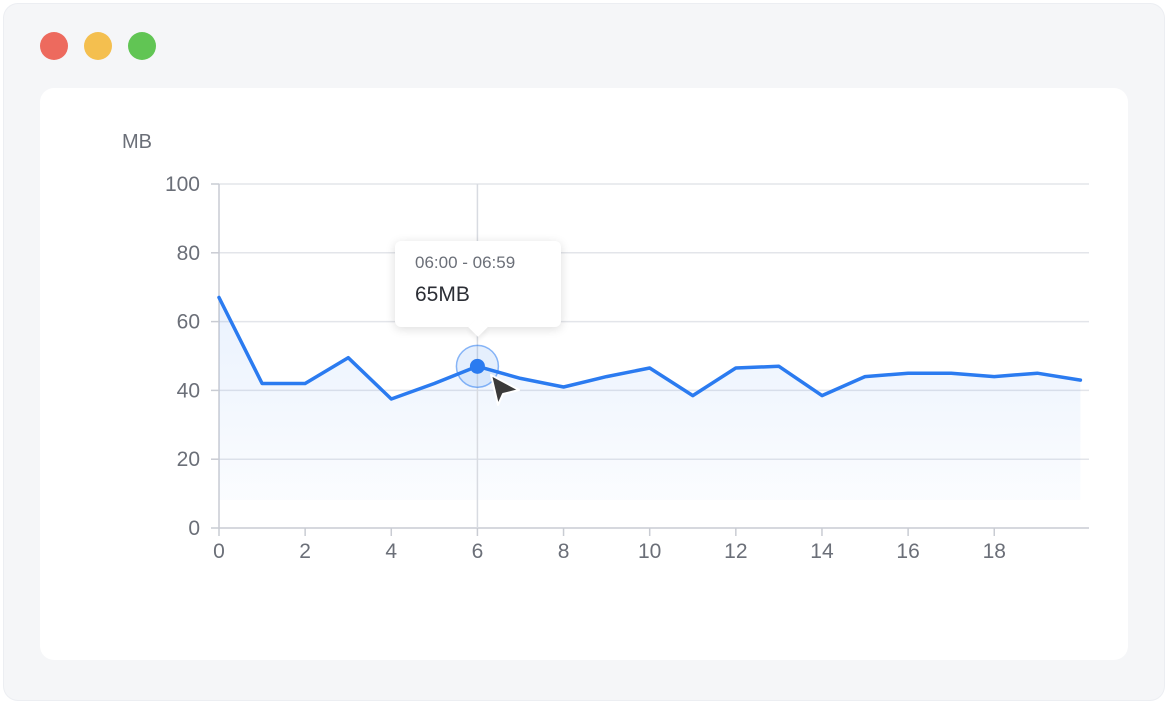 This screenshot has width=1168, height=704. I want to click on close-window-button, so click(54, 46).